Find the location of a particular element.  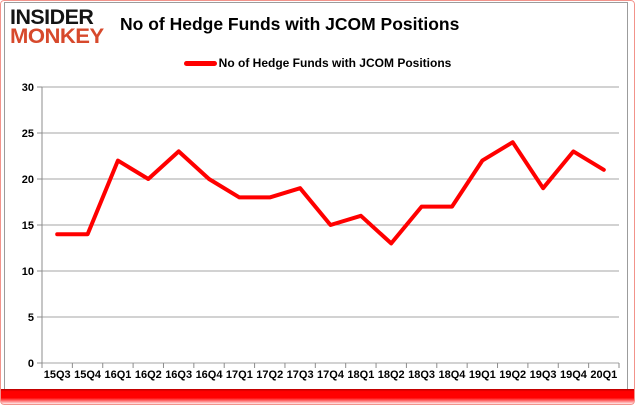

x-tick-label: 18Q3 is located at coordinates (421, 375).